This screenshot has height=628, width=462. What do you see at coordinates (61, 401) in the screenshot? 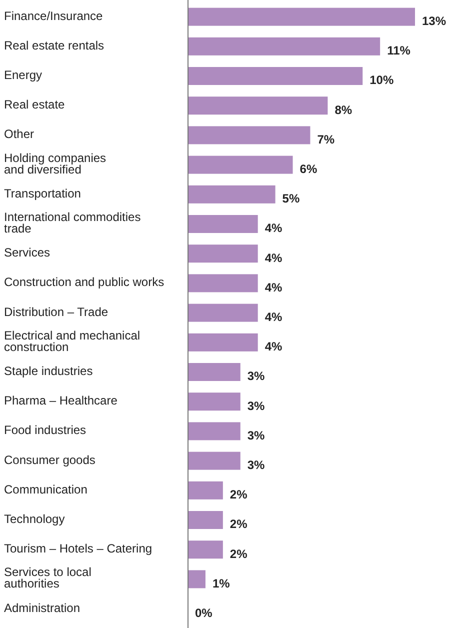
I see `y-tick-label: Pharma – Healthcare` at bounding box center [61, 401].